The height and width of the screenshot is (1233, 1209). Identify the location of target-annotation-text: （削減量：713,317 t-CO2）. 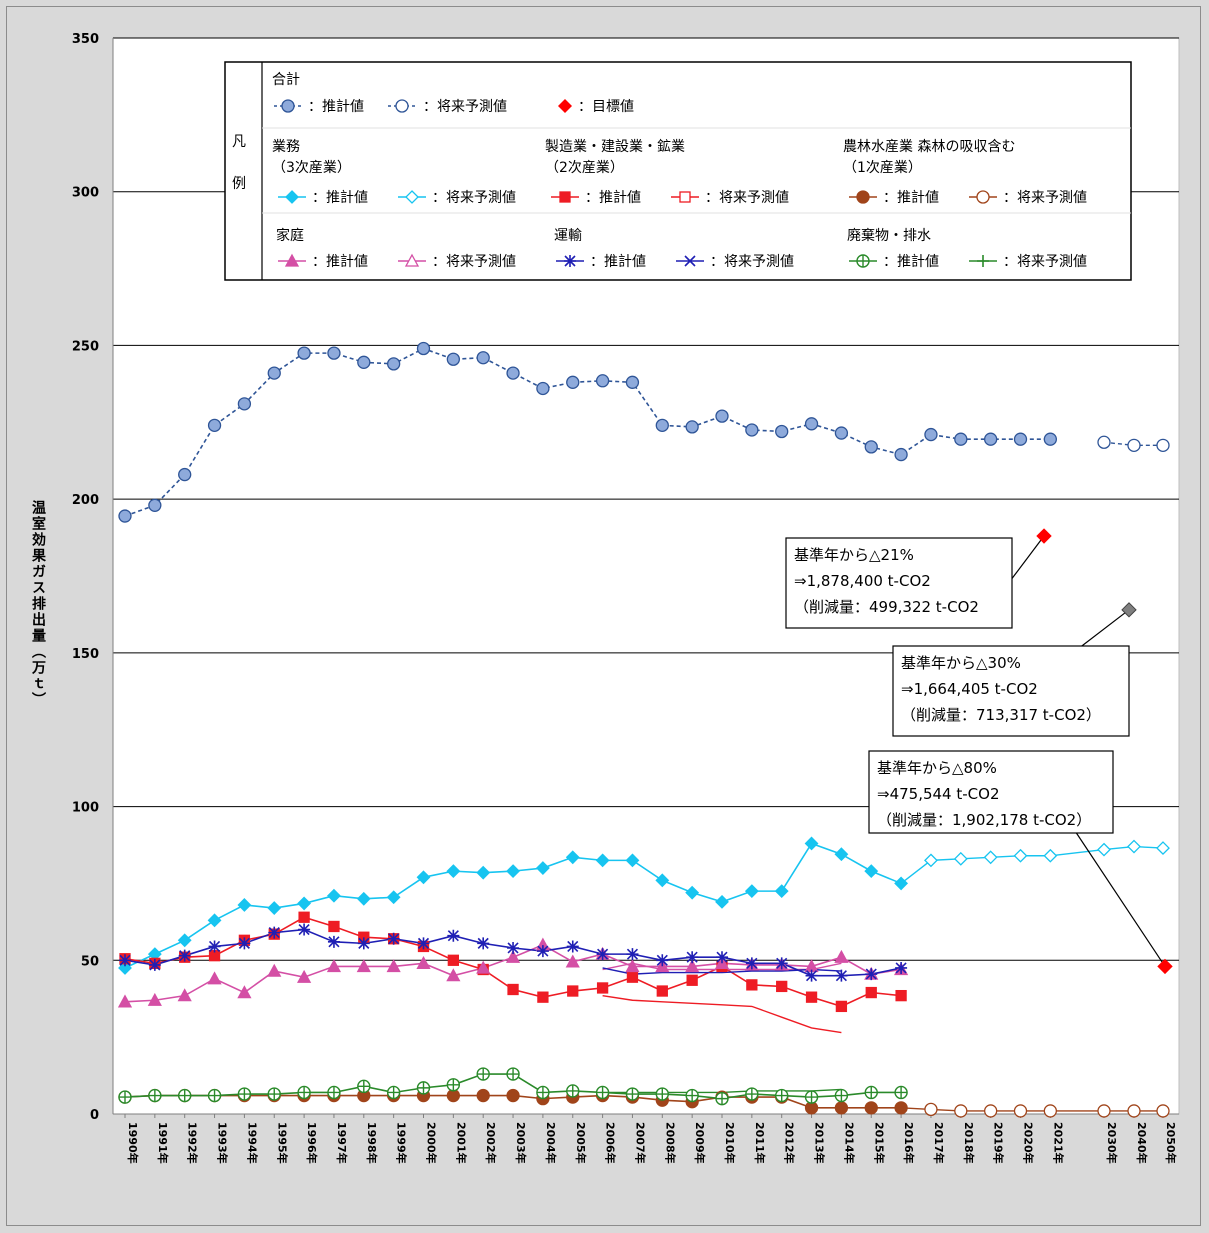
(1001, 715).